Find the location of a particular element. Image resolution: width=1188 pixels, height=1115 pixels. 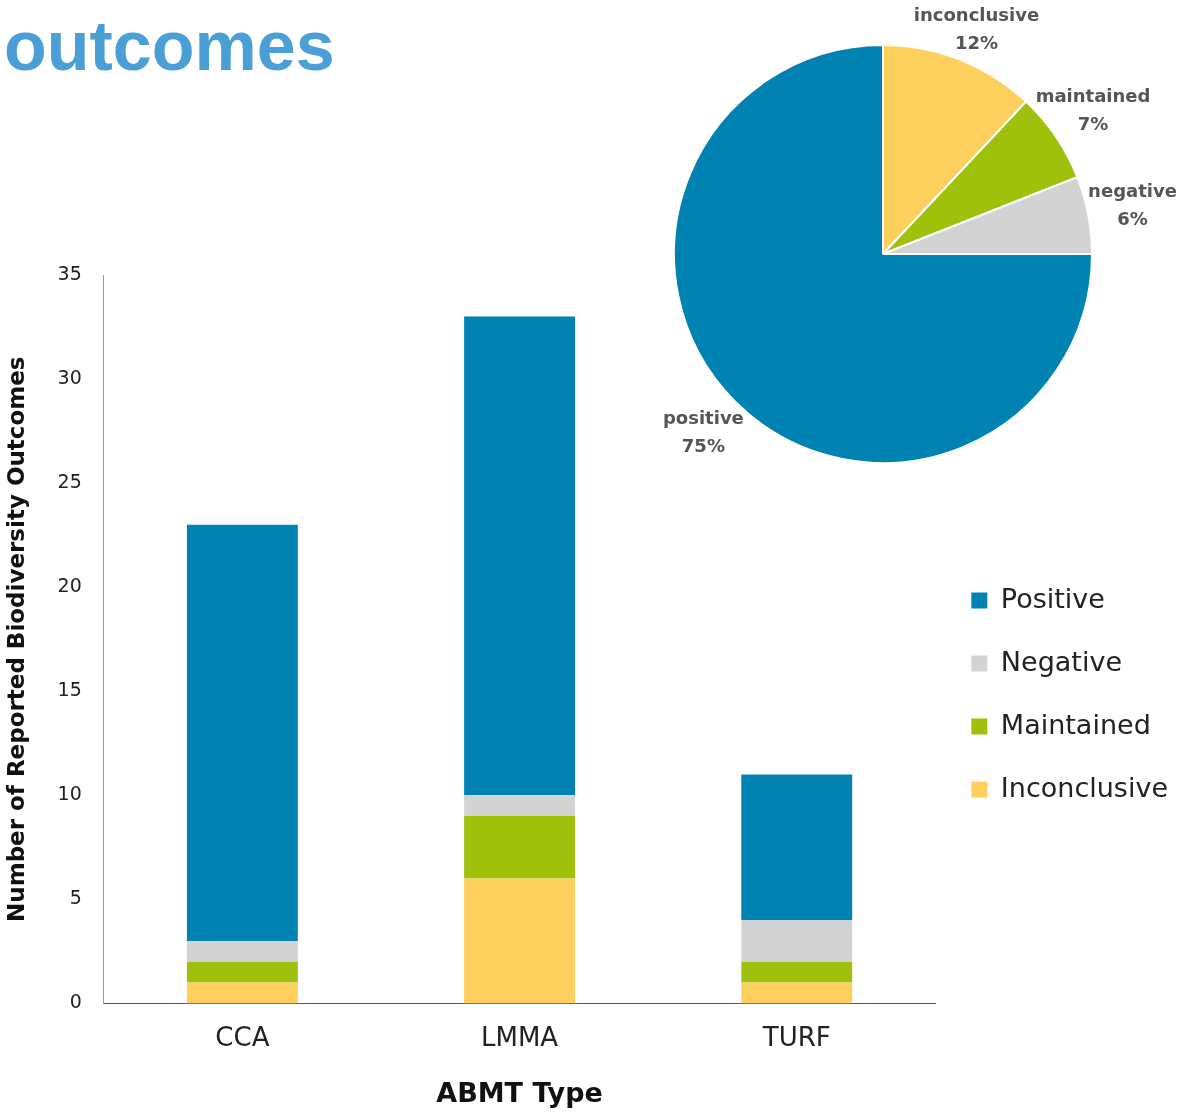

slice-label: maintained is located at coordinates (1093, 95).